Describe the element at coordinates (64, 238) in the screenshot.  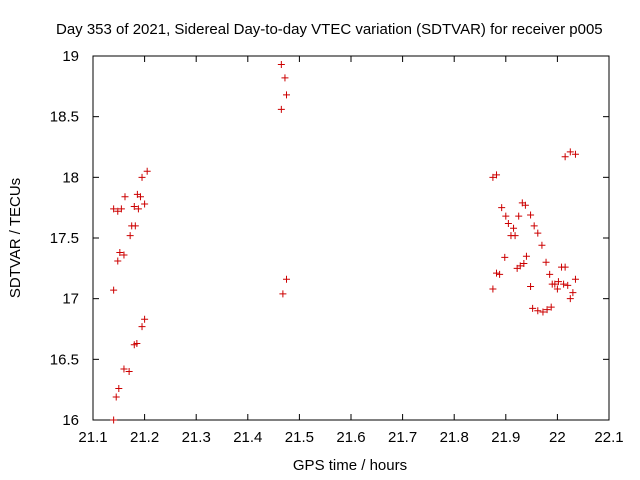
I see `y-tick-label: 17.5` at that location.